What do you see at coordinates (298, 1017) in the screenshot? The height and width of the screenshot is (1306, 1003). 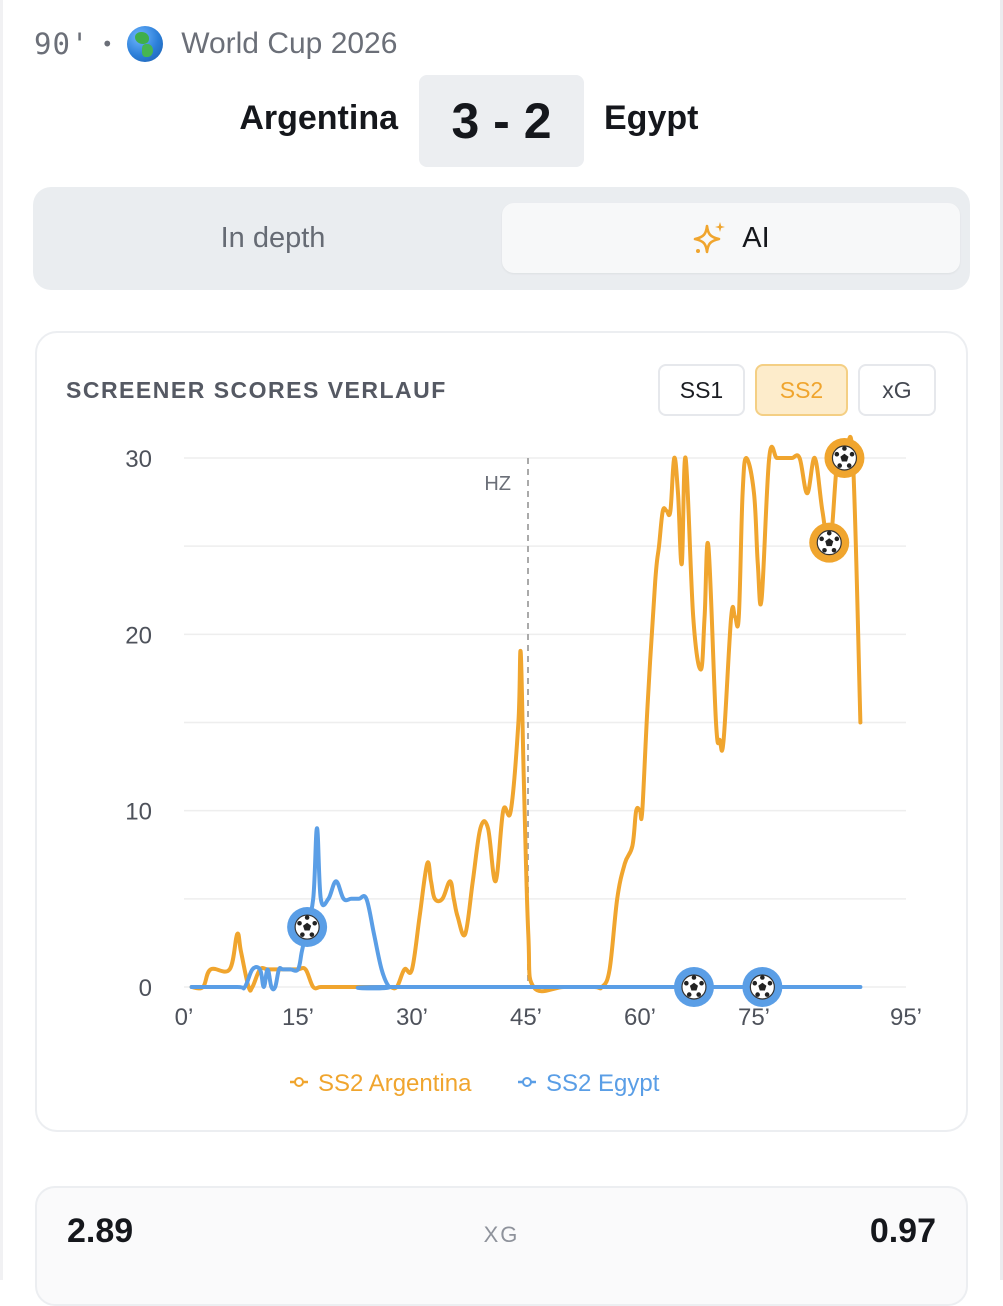 I see `x-tick-label: 15’` at bounding box center [298, 1017].